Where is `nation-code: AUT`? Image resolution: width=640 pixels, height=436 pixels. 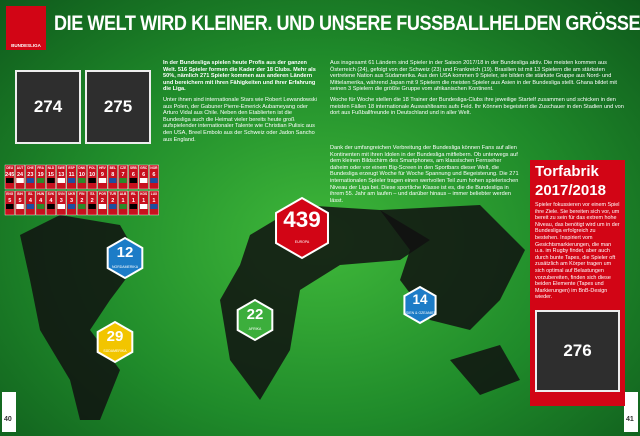 nation-code: AUT is located at coordinates (20, 168).